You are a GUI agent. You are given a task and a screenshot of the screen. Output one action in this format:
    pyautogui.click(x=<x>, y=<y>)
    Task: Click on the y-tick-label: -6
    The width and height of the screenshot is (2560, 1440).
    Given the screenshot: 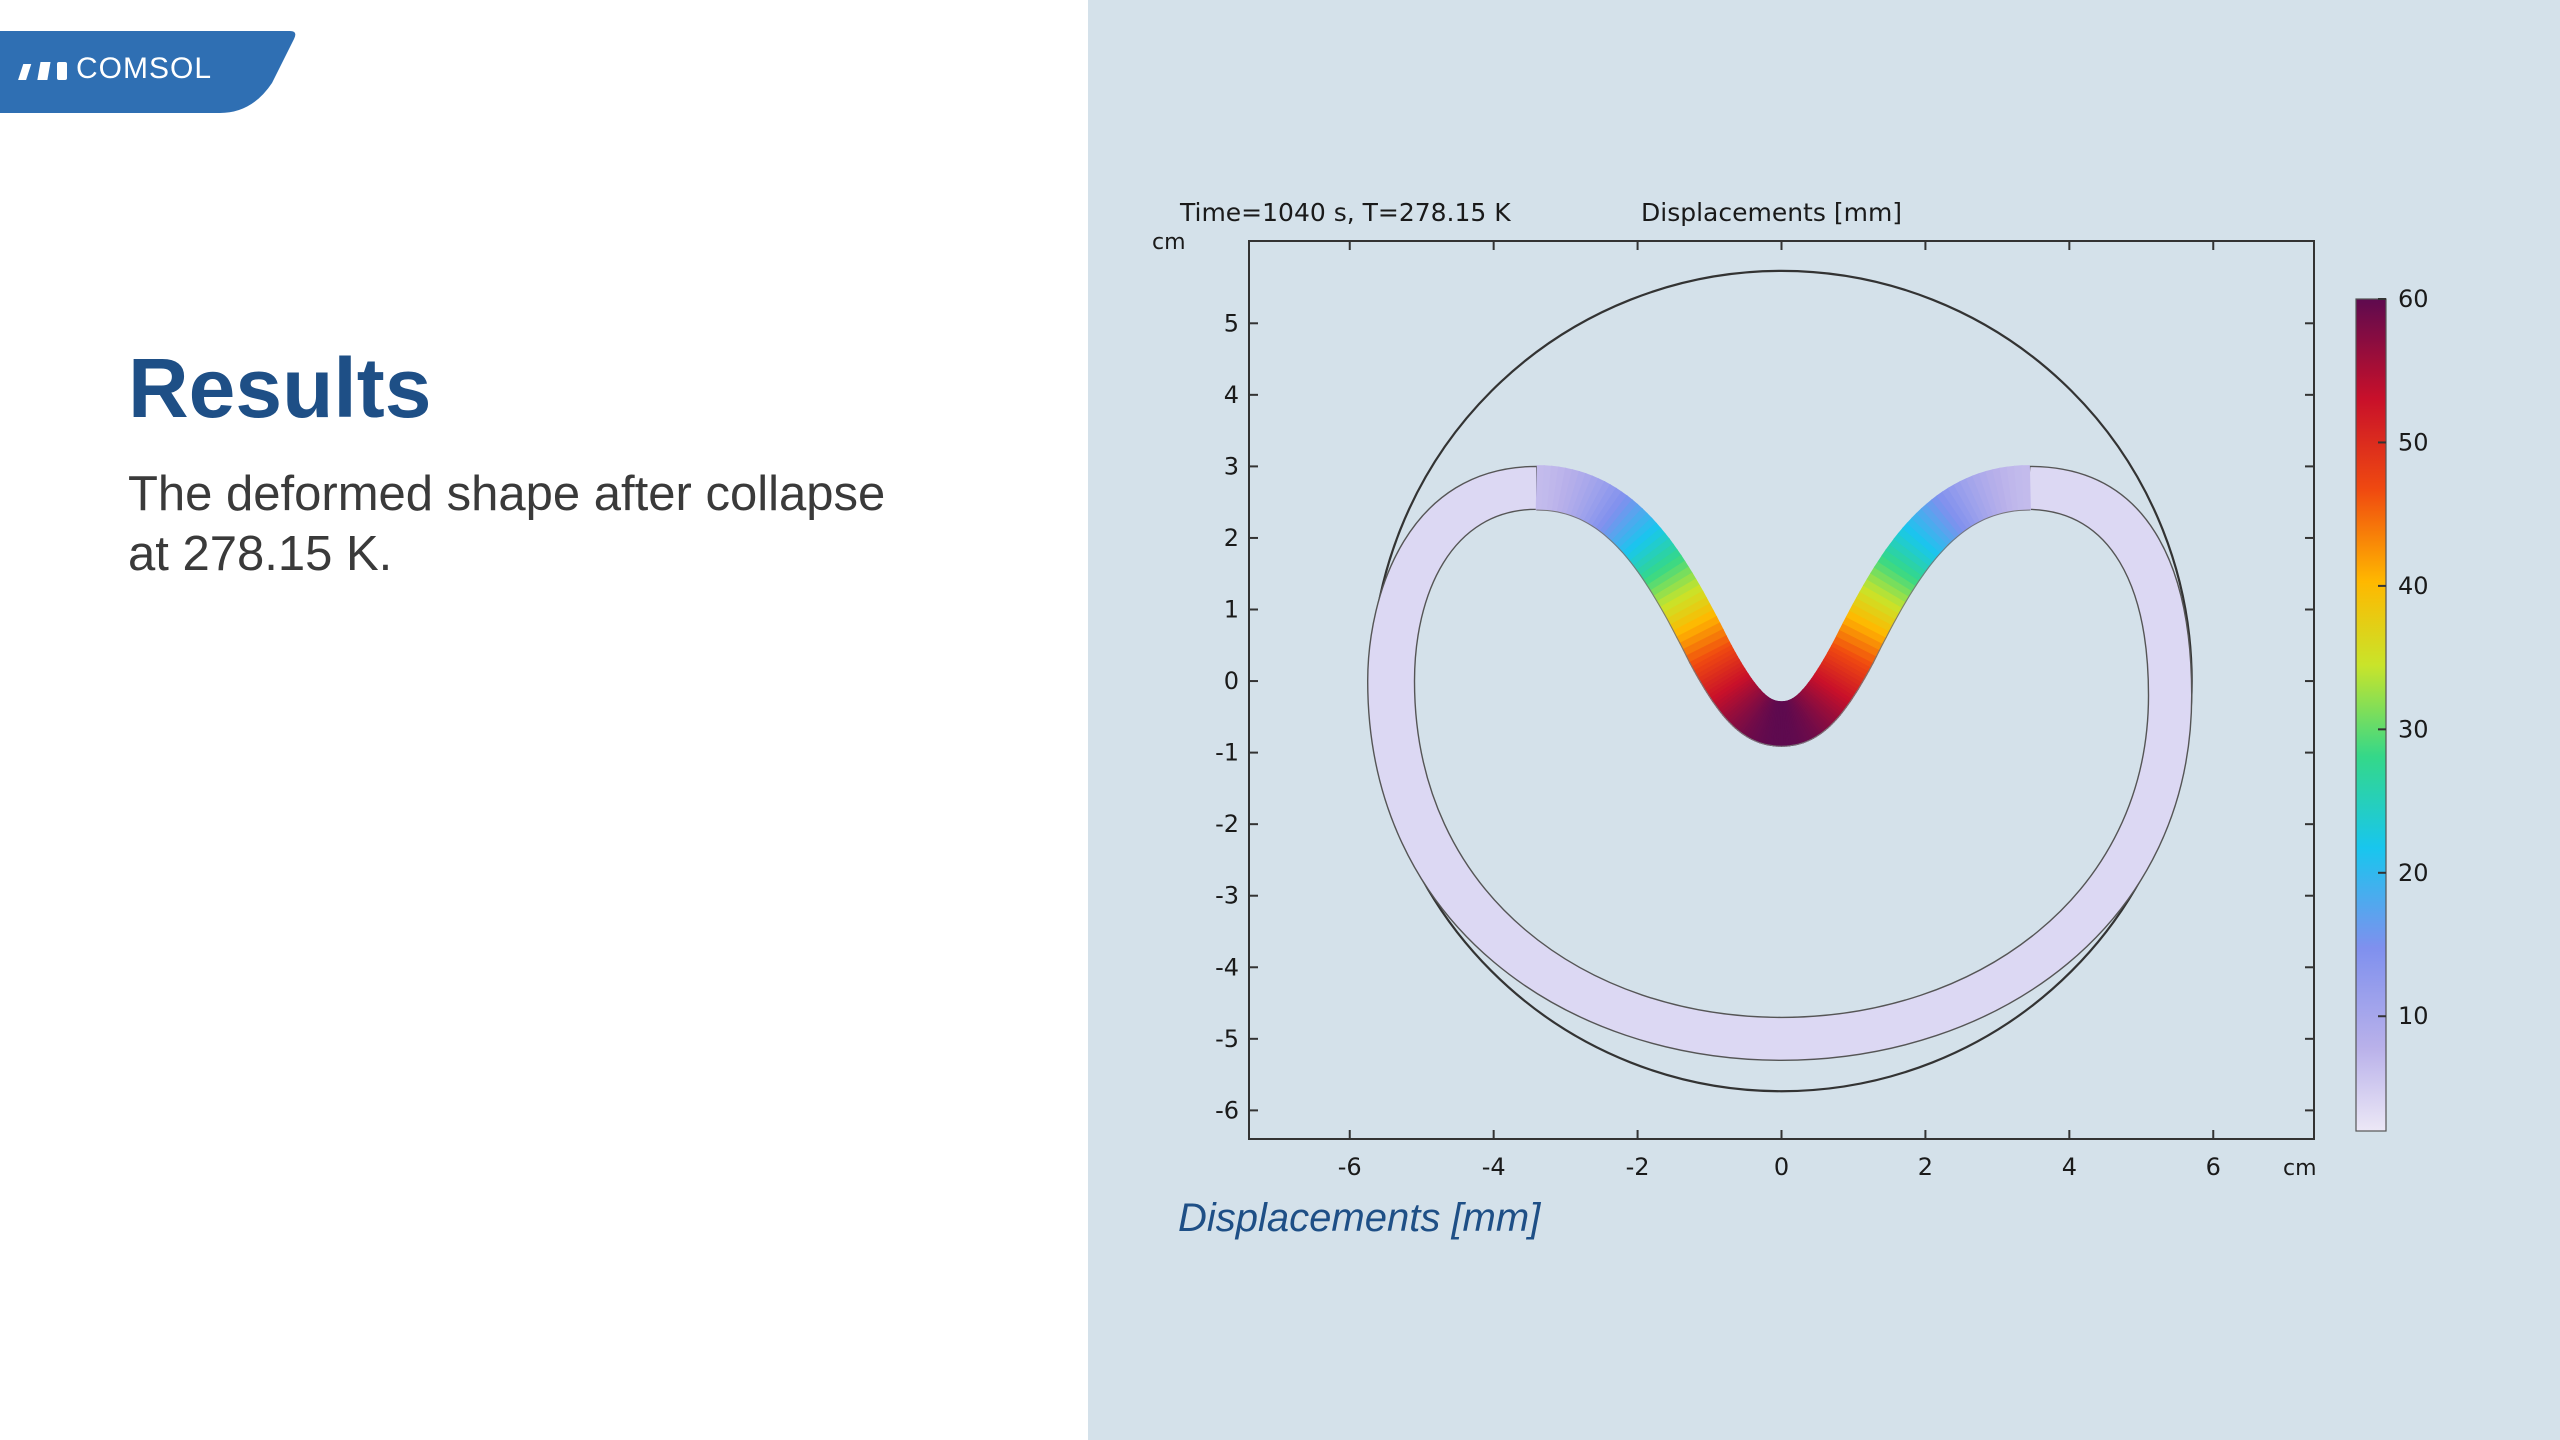 What is the action you would take?
    pyautogui.click(x=1227, y=1110)
    